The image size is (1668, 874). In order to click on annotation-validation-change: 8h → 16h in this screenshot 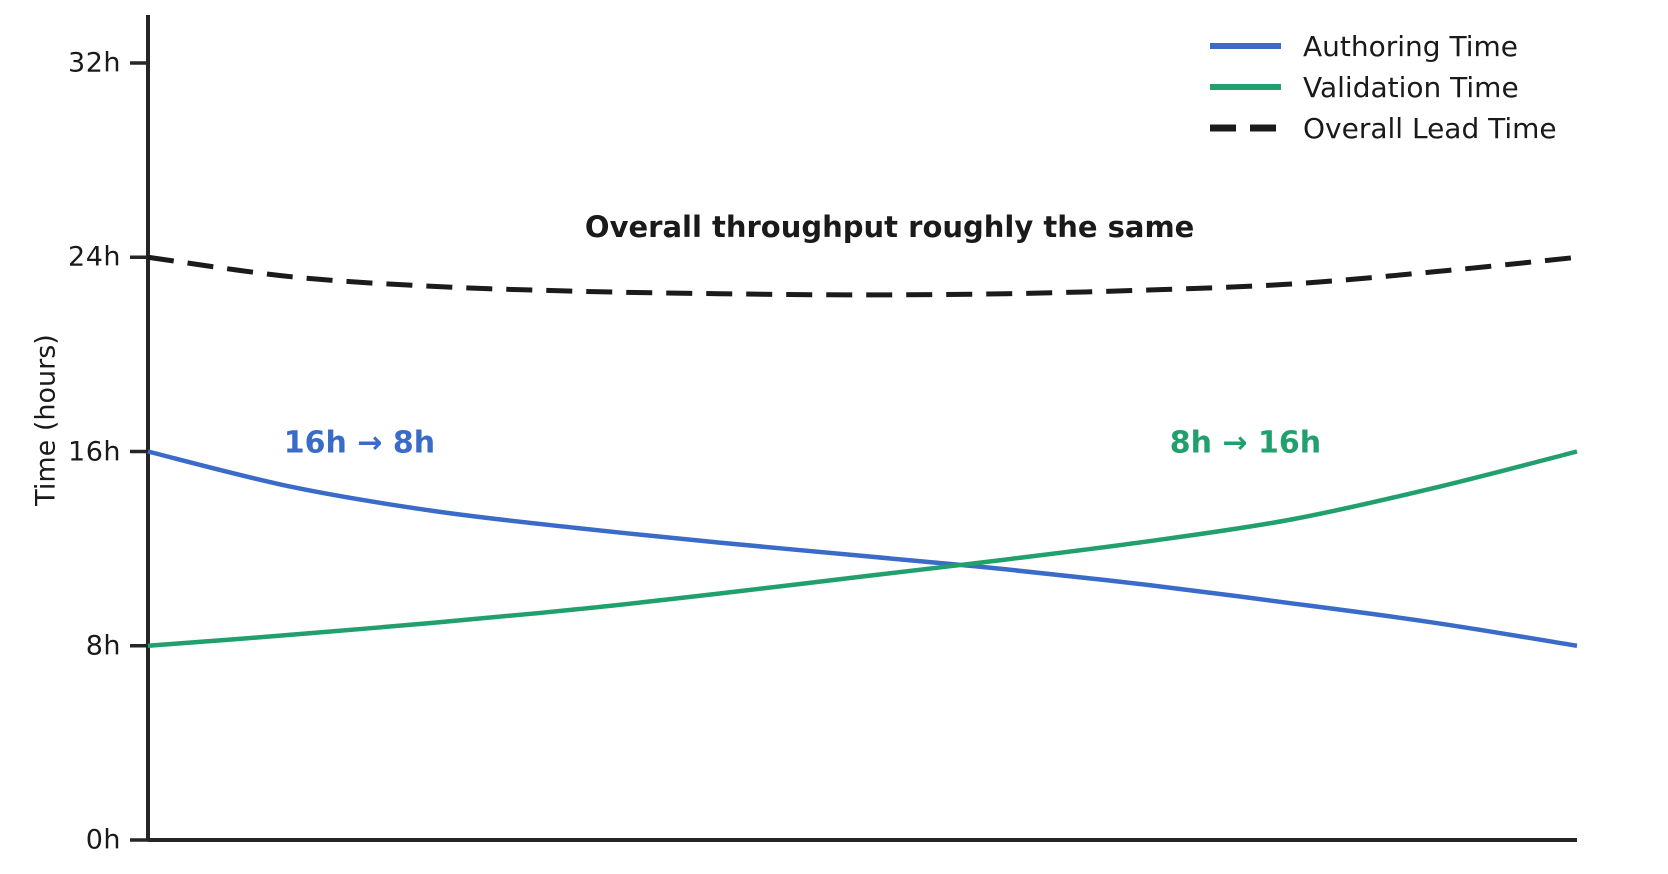, I will do `click(1245, 443)`.